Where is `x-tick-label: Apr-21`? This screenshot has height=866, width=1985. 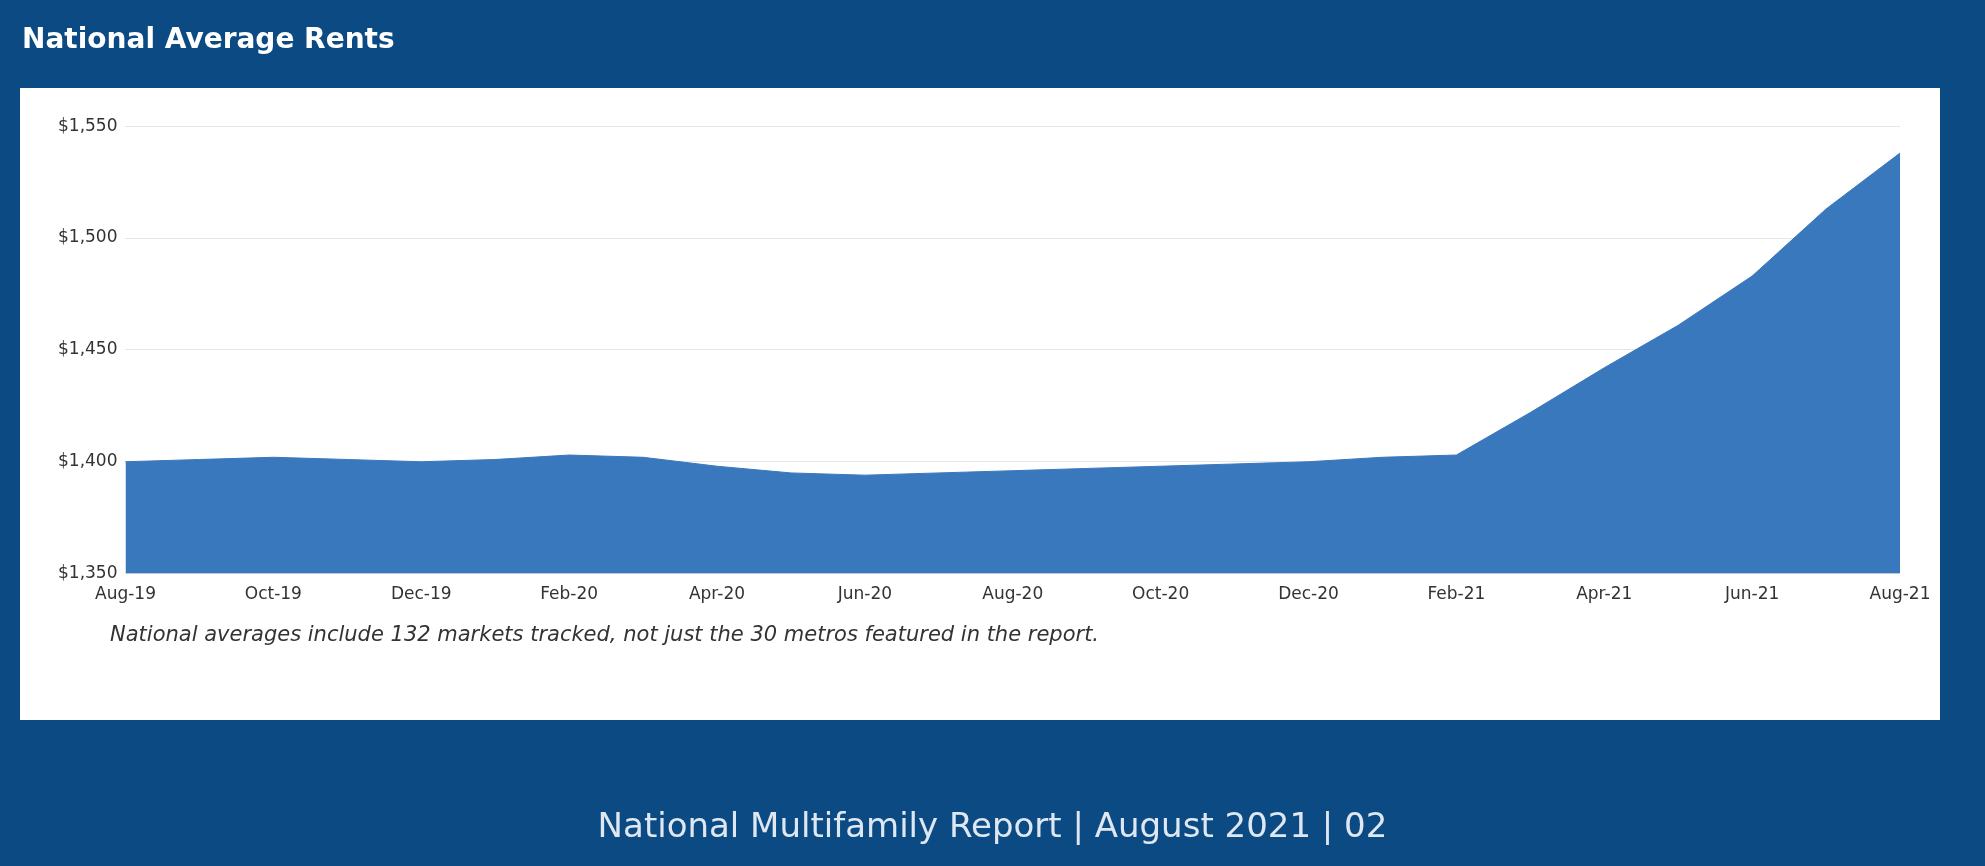
x-tick-label: Apr-21 is located at coordinates (1604, 593).